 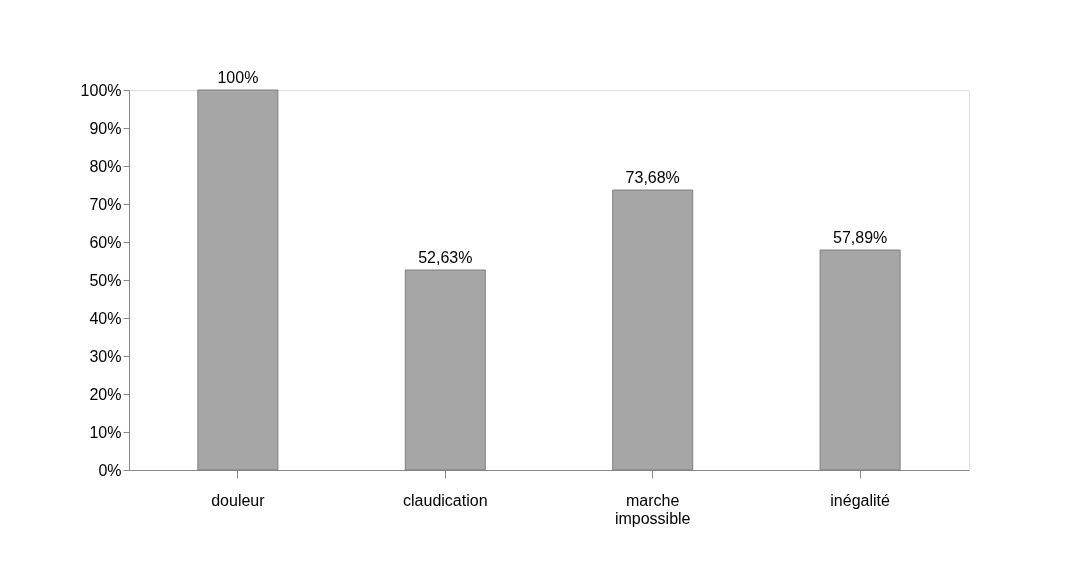 I want to click on y-tick-label: 50%, so click(x=105, y=280).